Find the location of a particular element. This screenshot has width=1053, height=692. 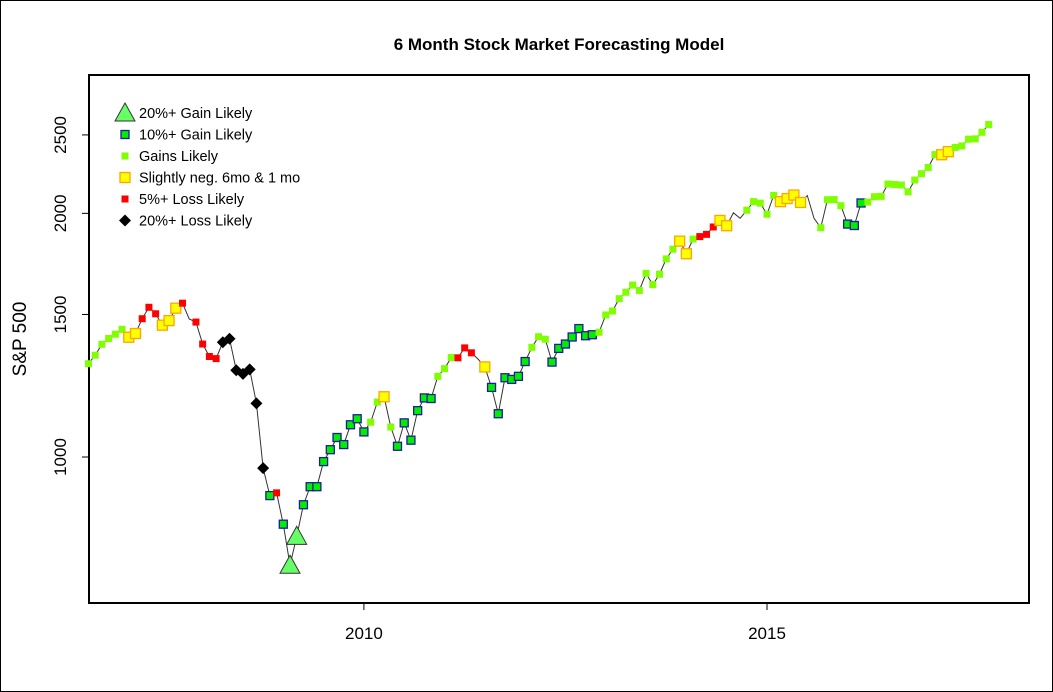

legend-marker-Y is located at coordinates (125, 177).